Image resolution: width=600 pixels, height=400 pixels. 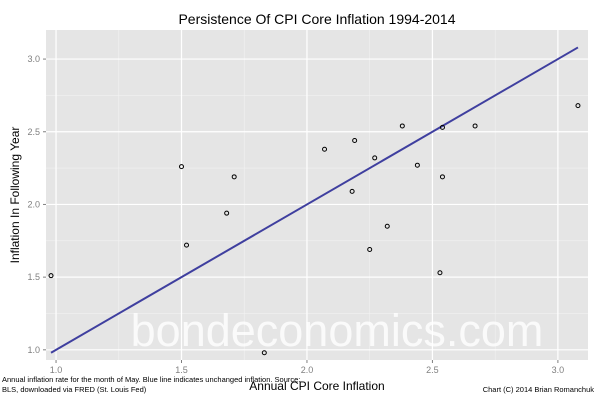 I want to click on x-tick-label: 2.0, so click(x=307, y=370).